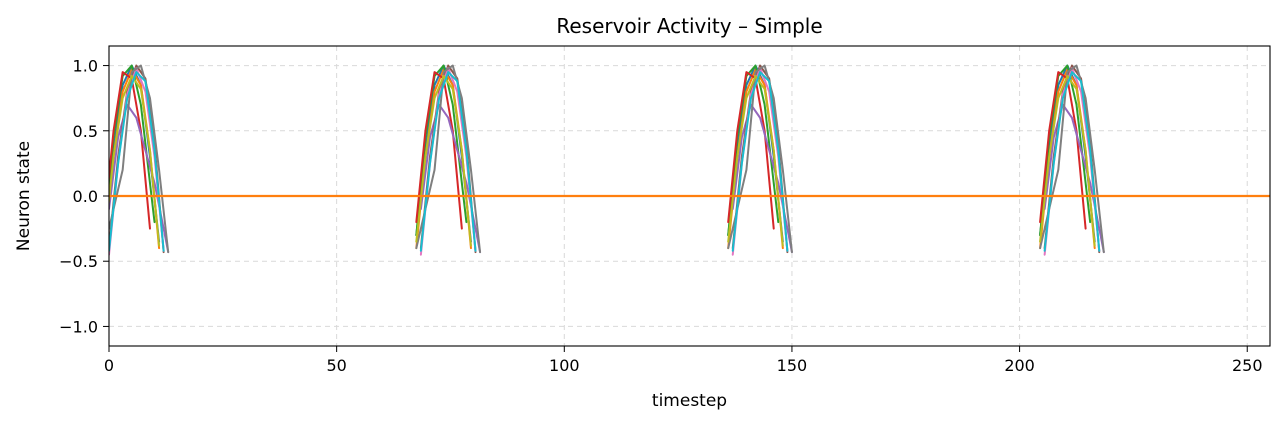 This screenshot has width=1286, height=424. I want to click on y-tick-label: 0.0, so click(85, 196).